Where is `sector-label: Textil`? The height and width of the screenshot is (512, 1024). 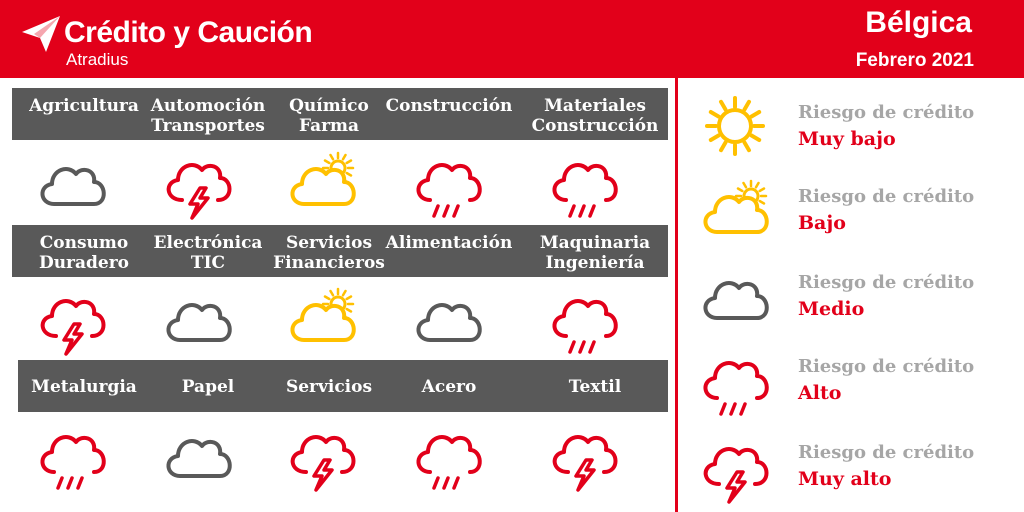
sector-label: Textil is located at coordinates (595, 387).